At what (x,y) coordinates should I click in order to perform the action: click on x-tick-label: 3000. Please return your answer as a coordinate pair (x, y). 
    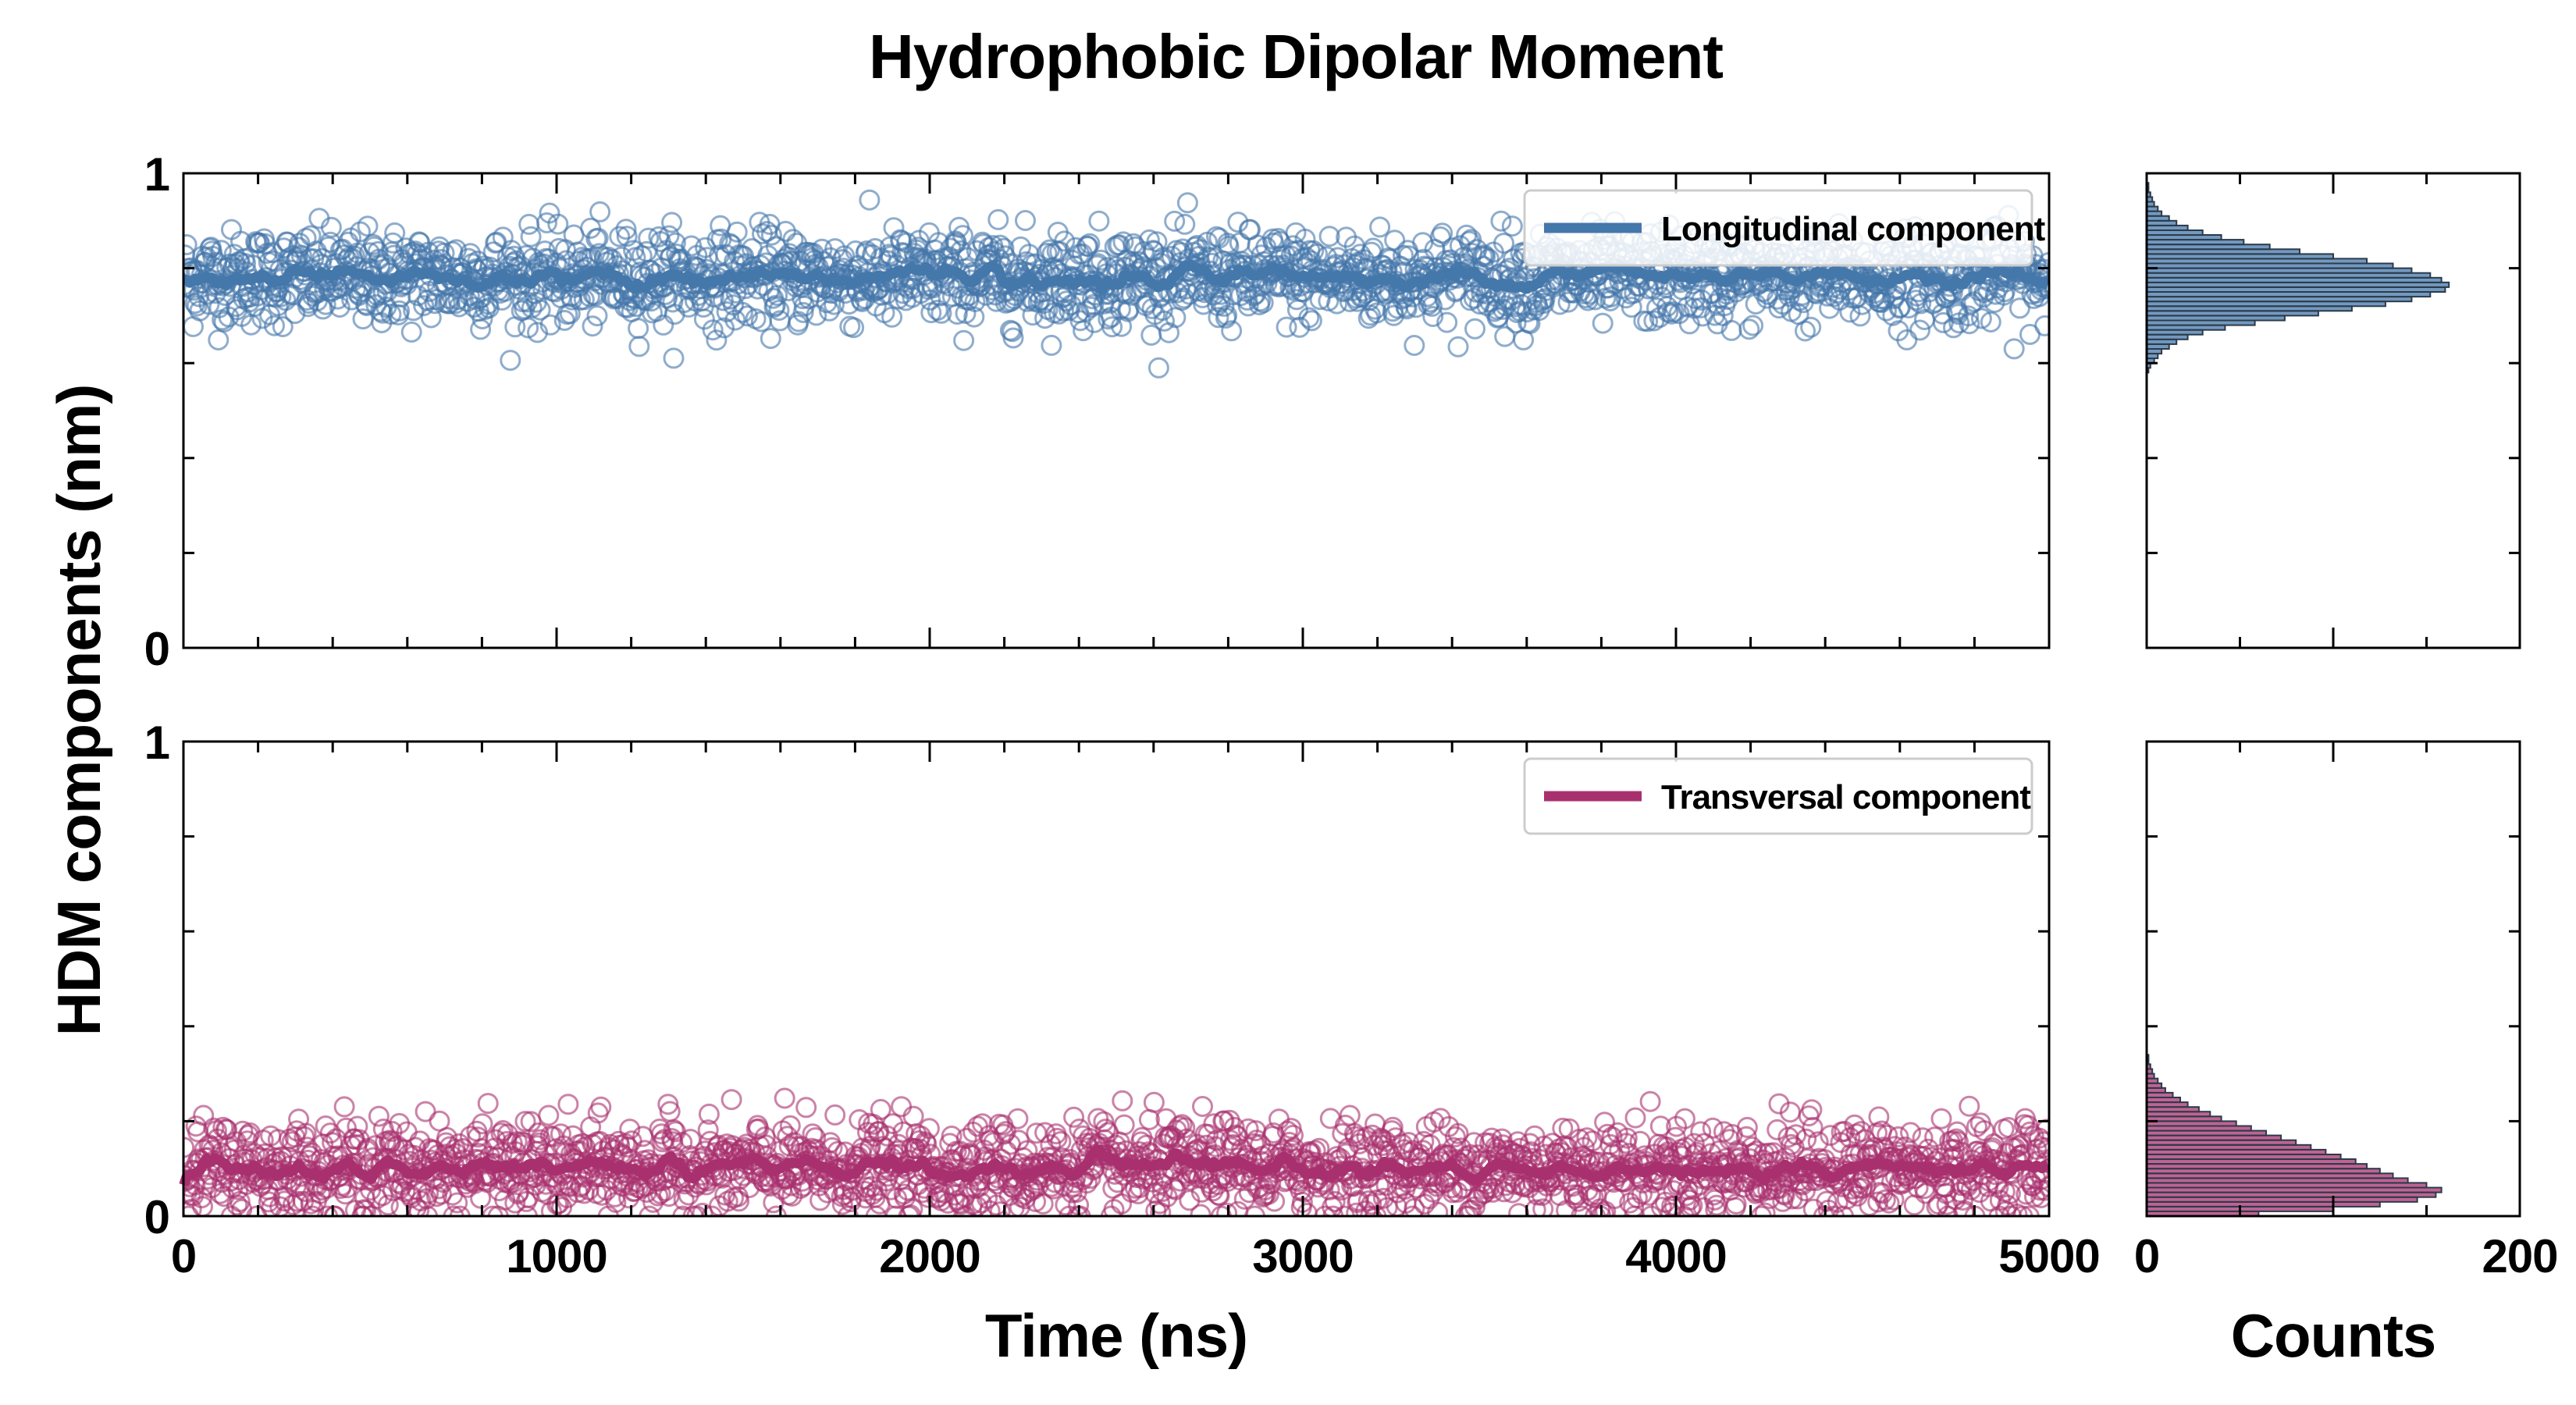
    Looking at the image, I should click on (1302, 1256).